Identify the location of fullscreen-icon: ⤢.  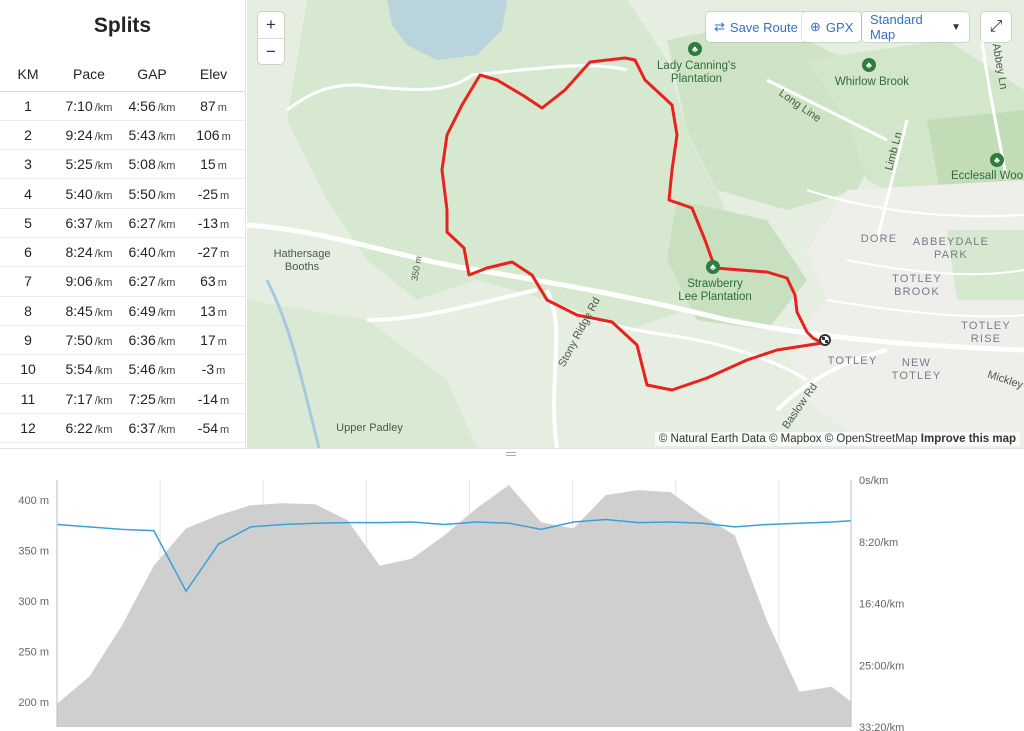
(996, 26).